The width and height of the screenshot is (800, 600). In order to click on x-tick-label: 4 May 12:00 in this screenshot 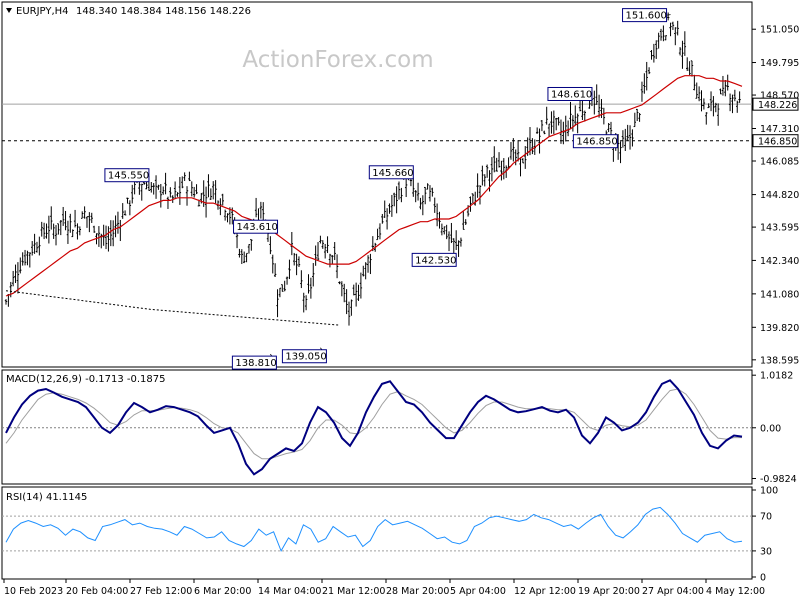, I will do `click(735, 591)`.